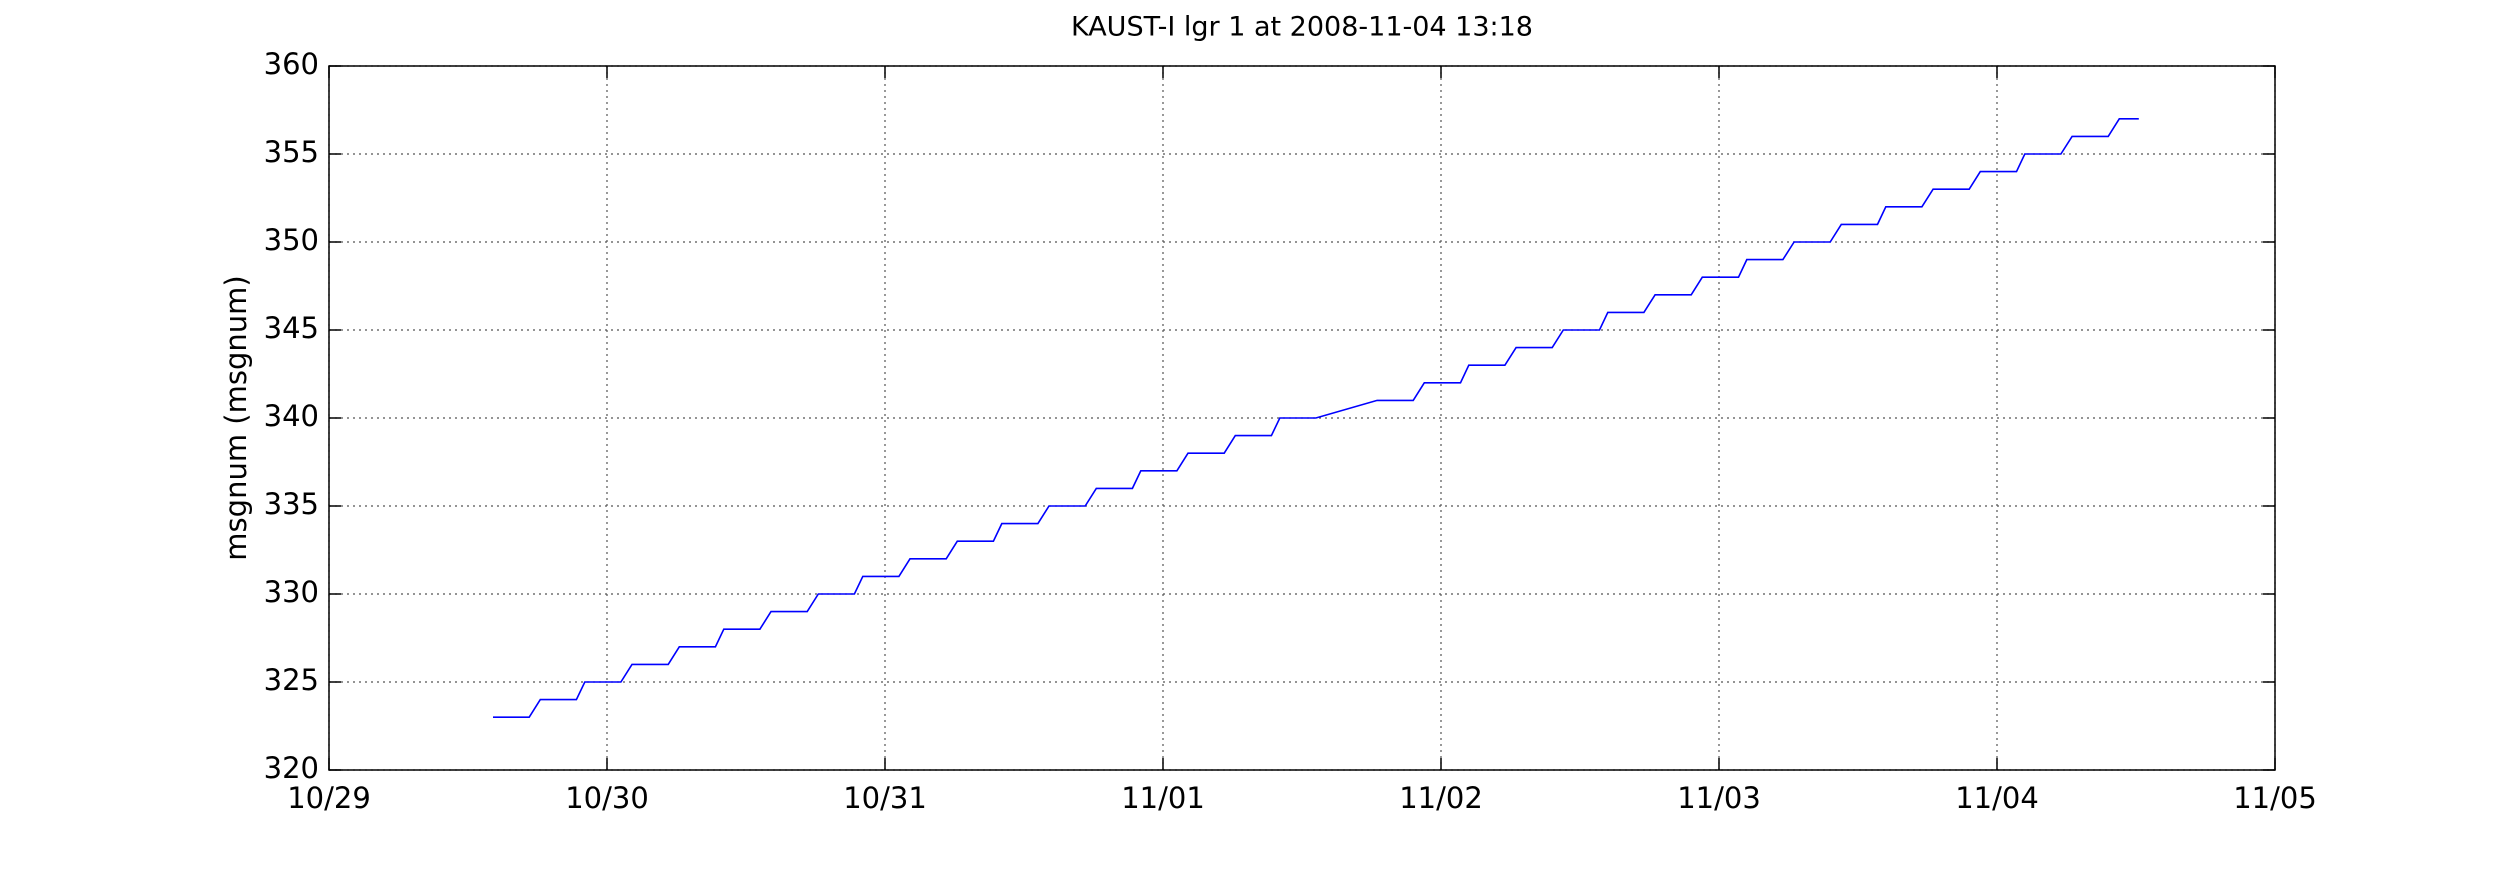 The width and height of the screenshot is (2503, 875). What do you see at coordinates (291, 416) in the screenshot?
I see `y-tick-label: 340` at bounding box center [291, 416].